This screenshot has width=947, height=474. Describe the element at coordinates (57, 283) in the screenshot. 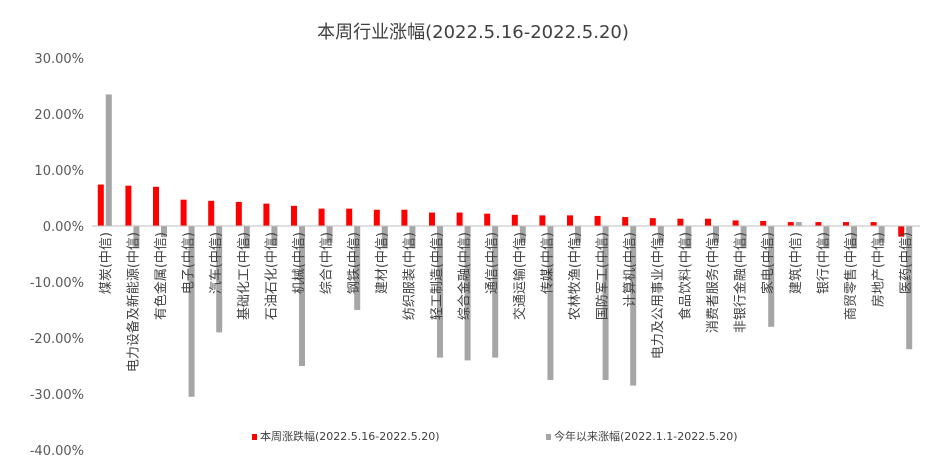

I see `y-tick-label: -10.00%` at that location.